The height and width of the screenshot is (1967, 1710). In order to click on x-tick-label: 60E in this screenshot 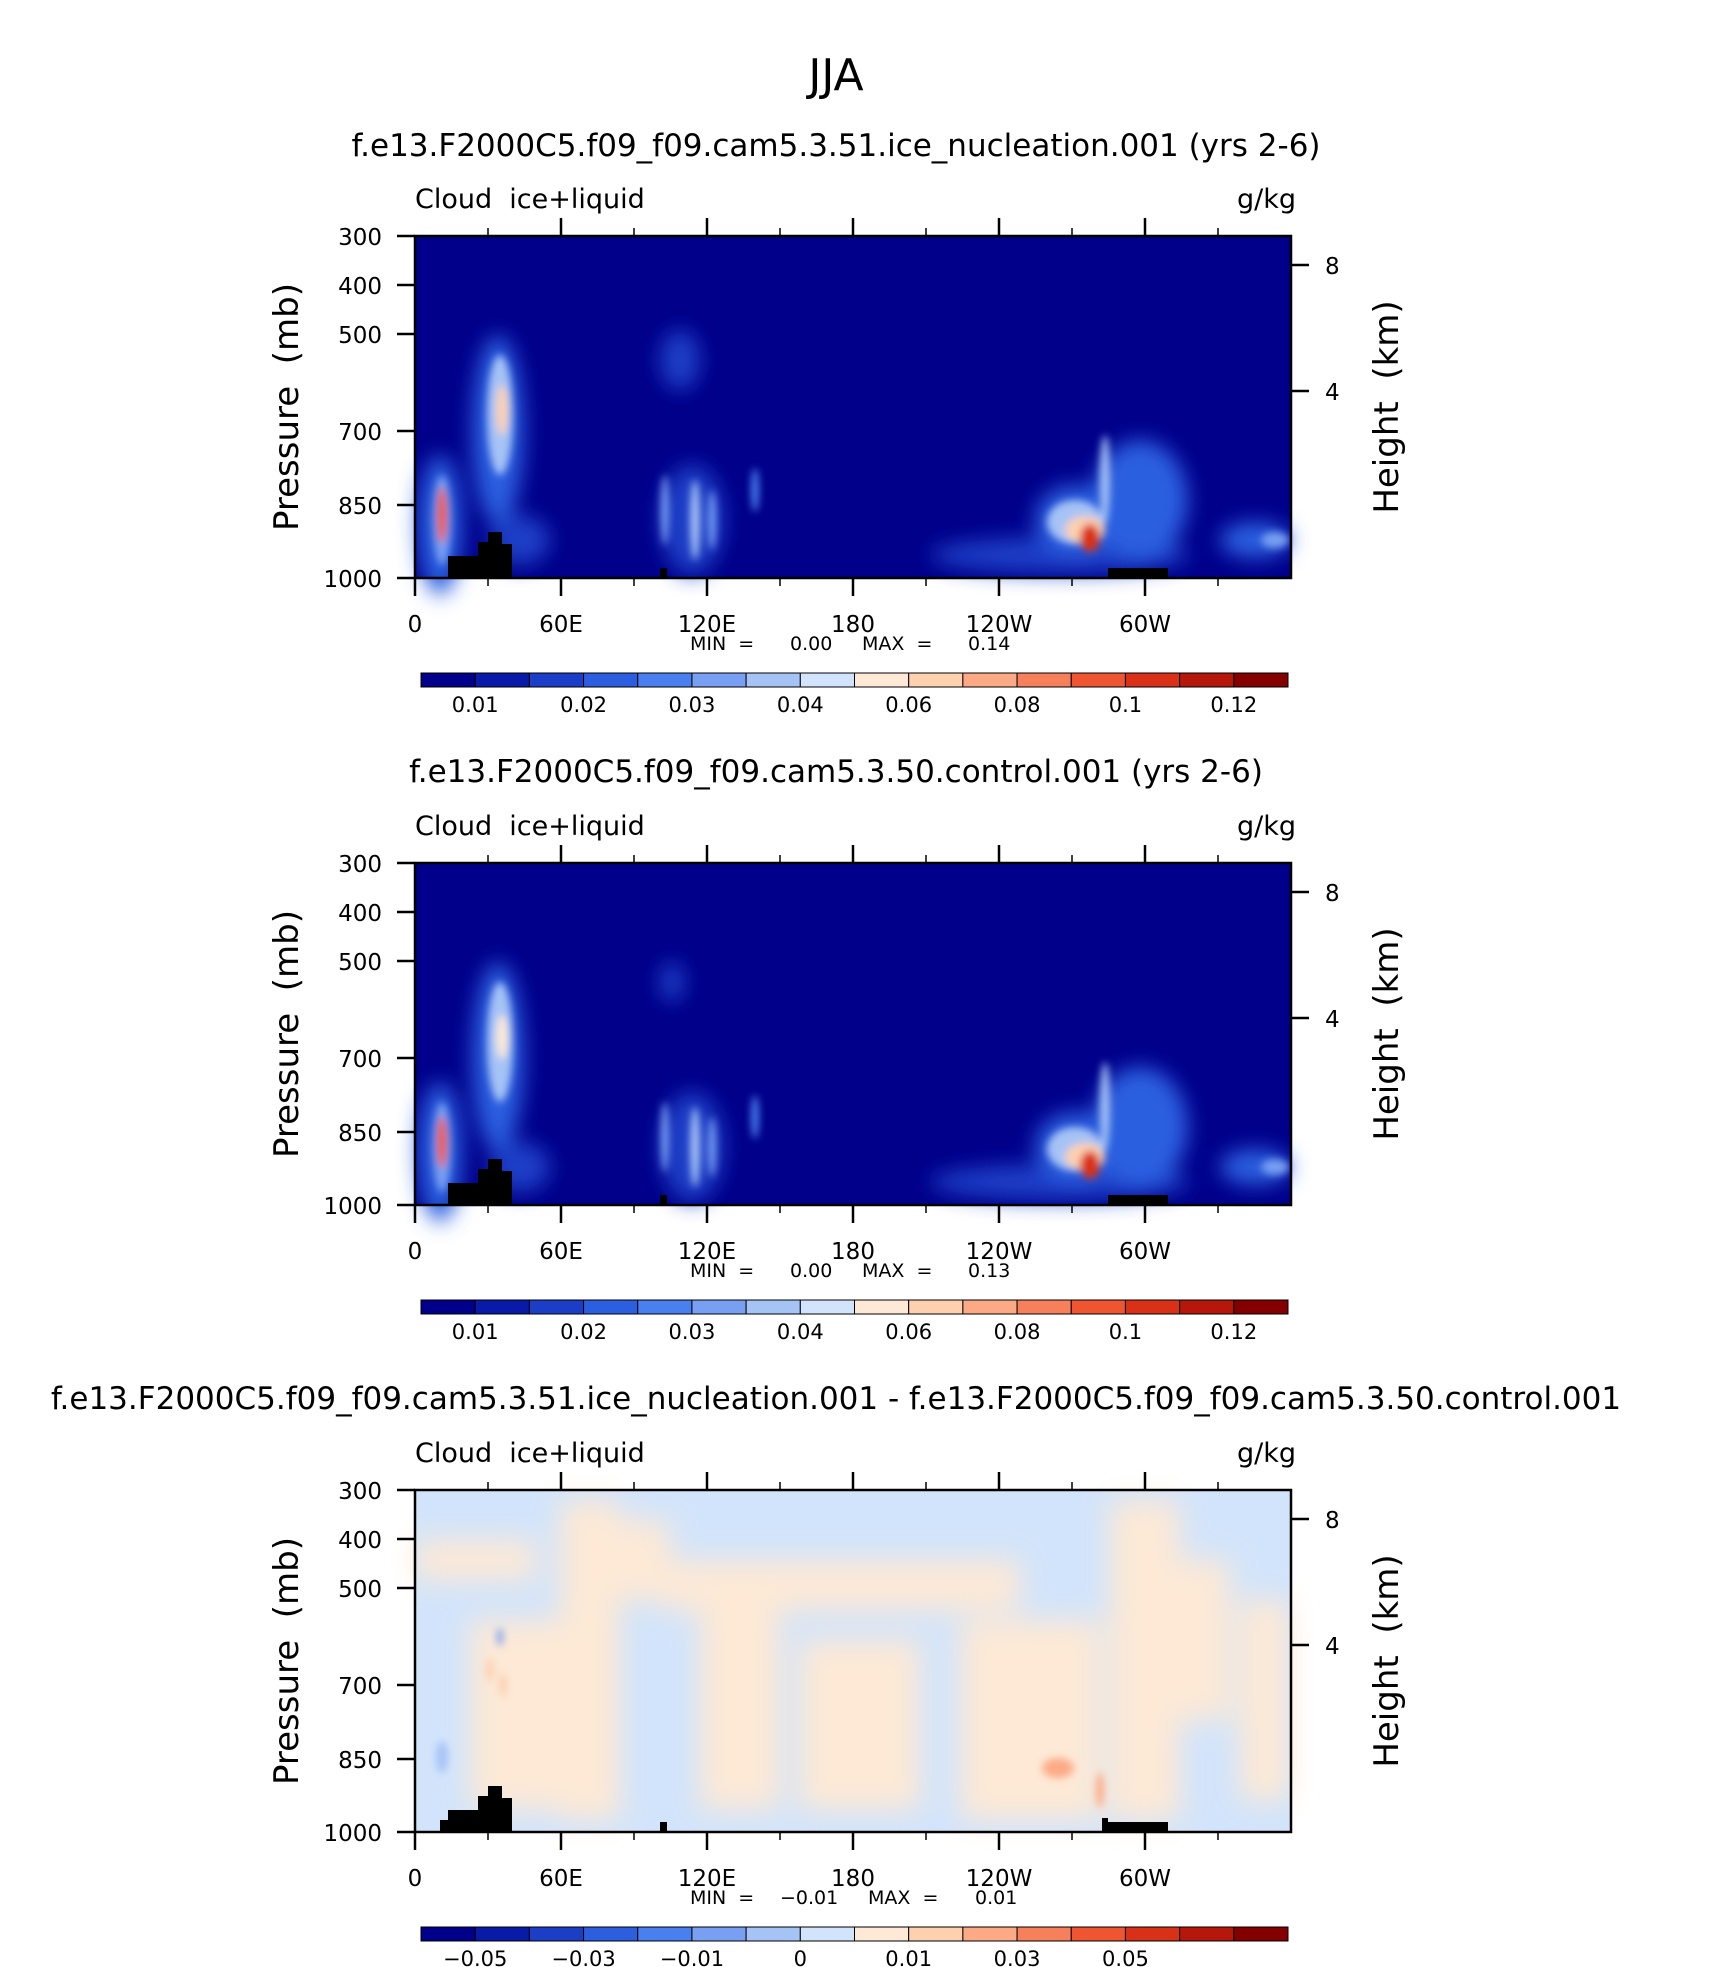, I will do `click(561, 625)`.